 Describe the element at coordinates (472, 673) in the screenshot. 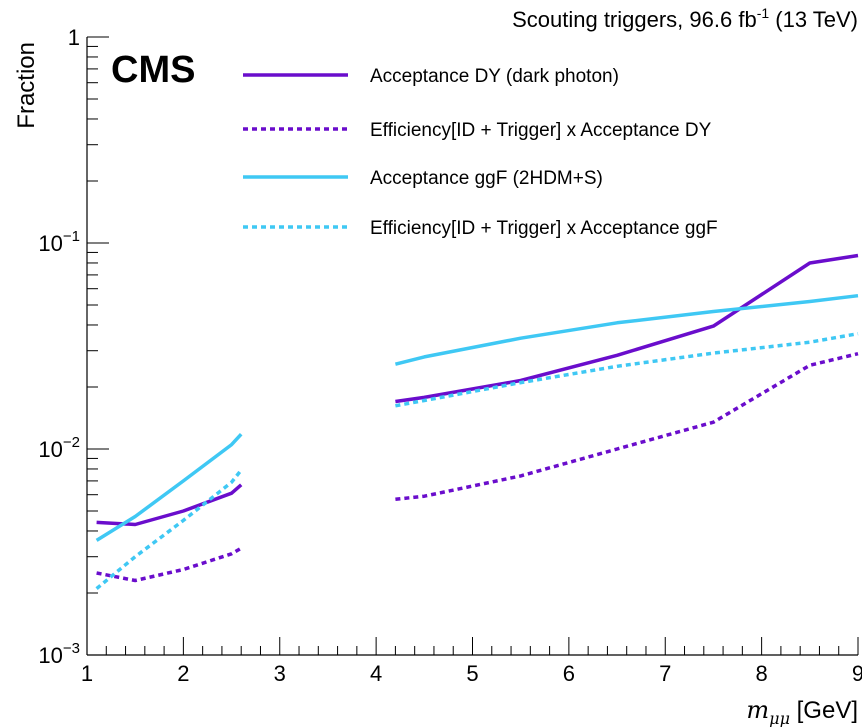

I see `x-tick-label: 5` at that location.